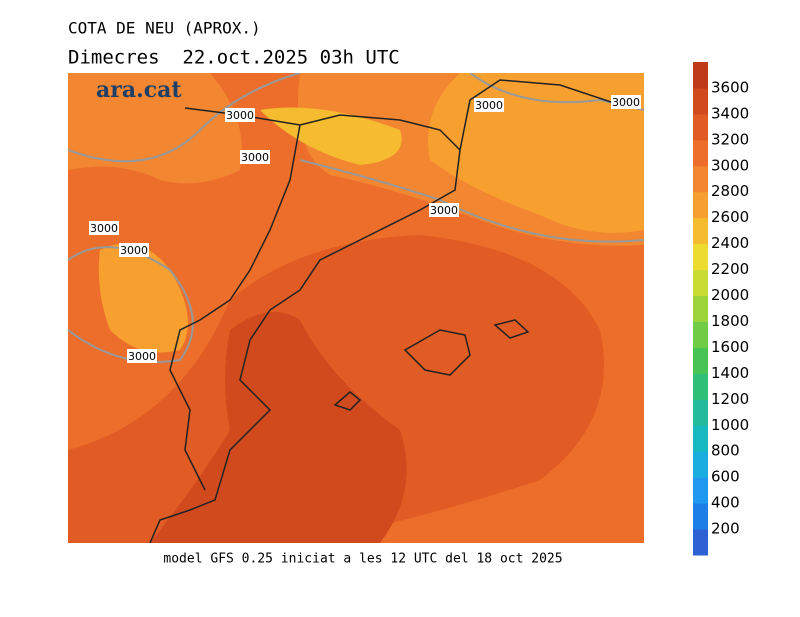  What do you see at coordinates (234, 58) in the screenshot?
I see `subtitle: Dimecres 22.oct.2025 03h UTC` at bounding box center [234, 58].